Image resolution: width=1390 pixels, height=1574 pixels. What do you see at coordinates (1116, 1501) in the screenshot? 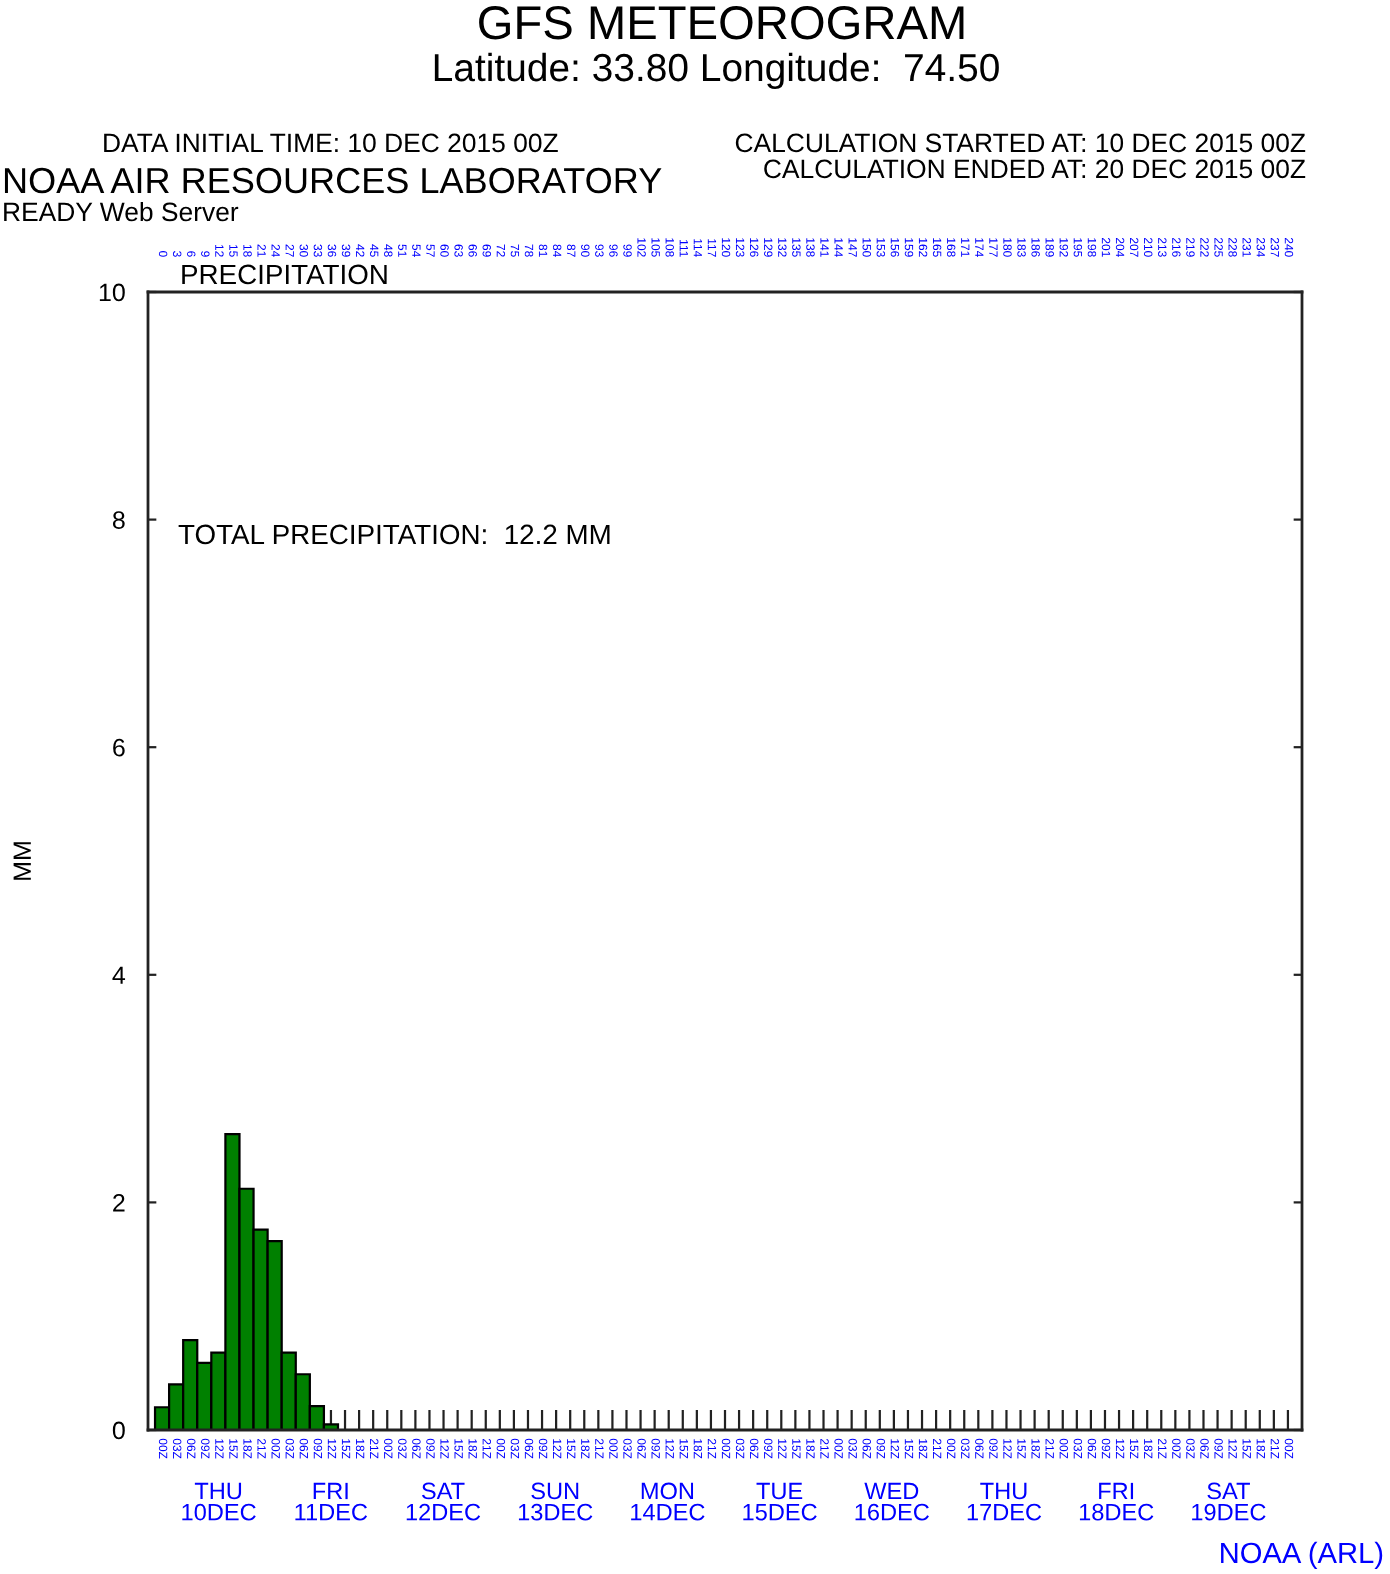
I see `text: FRI 18DEC` at bounding box center [1116, 1501].